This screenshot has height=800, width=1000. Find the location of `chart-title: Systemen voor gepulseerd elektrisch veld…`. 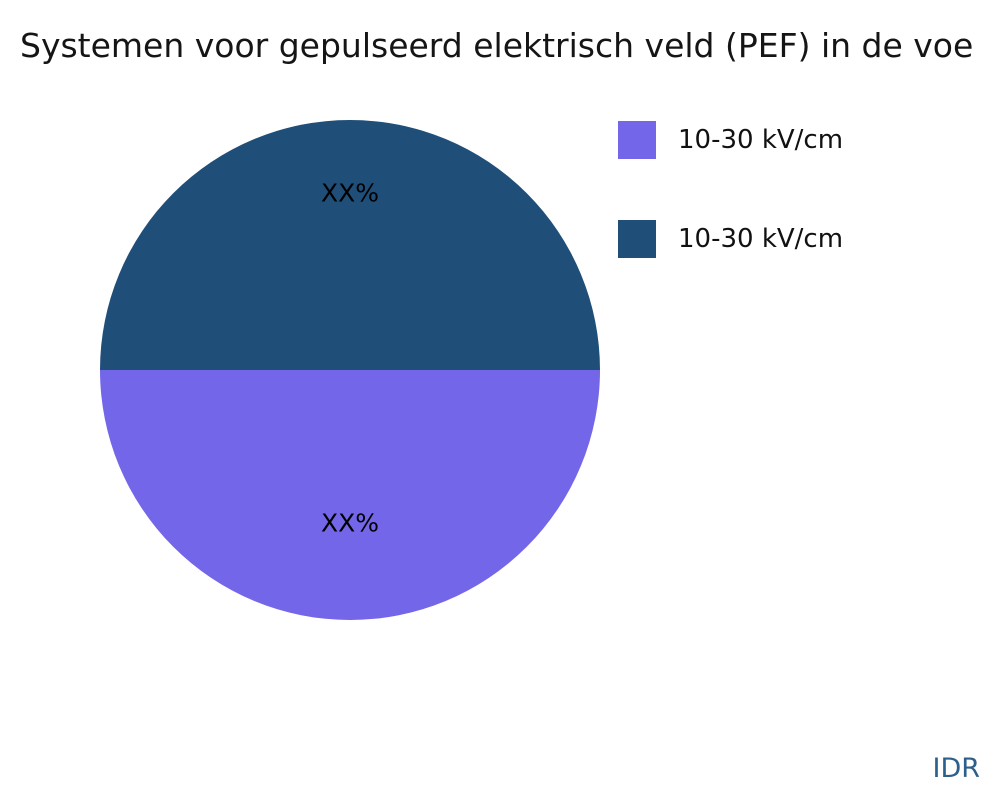

chart-title: Systemen voor gepulseerd elektrisch veld… is located at coordinates (497, 45).